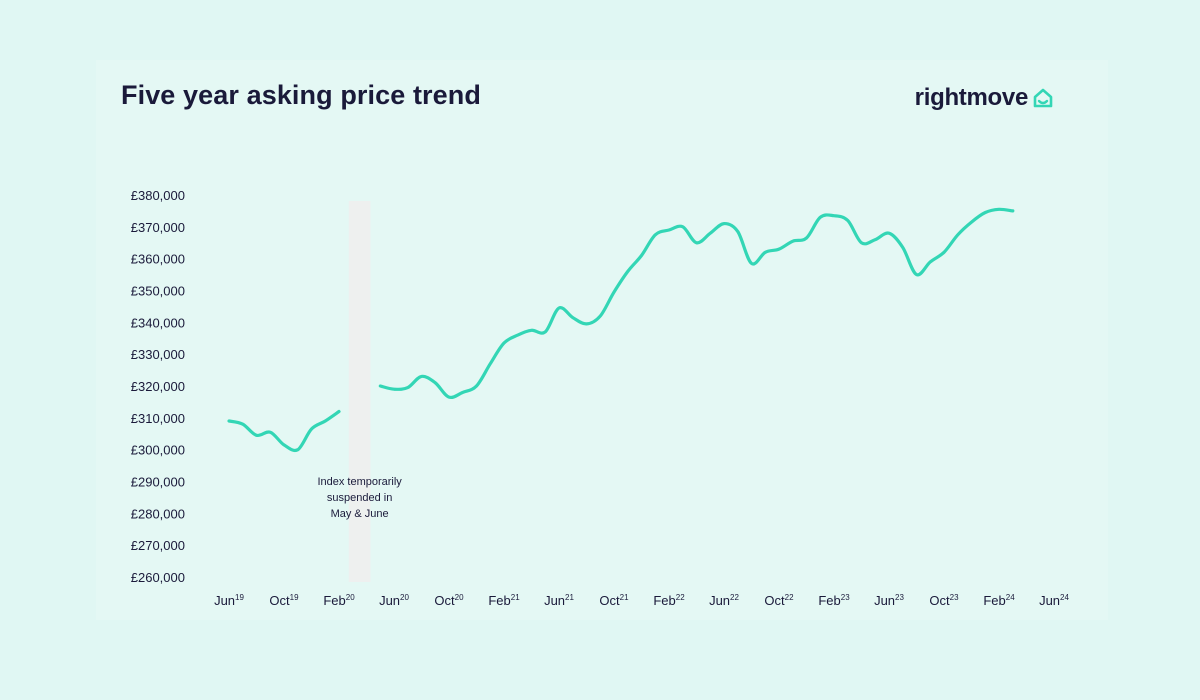  Describe the element at coordinates (1054, 600) in the screenshot. I see `x-tick-label: Jun24` at that location.